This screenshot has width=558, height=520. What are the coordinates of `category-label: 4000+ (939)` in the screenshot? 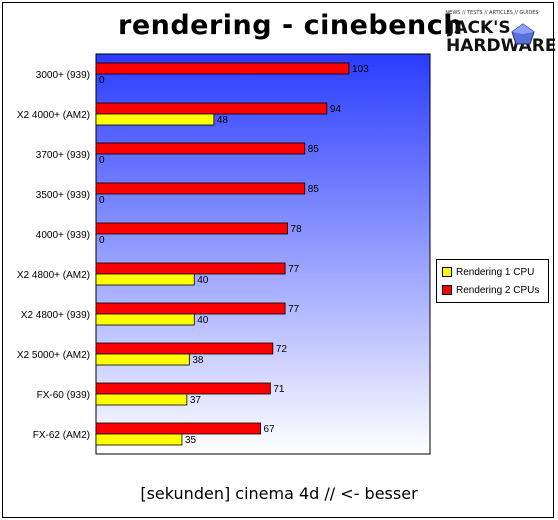 It's located at (63, 235).